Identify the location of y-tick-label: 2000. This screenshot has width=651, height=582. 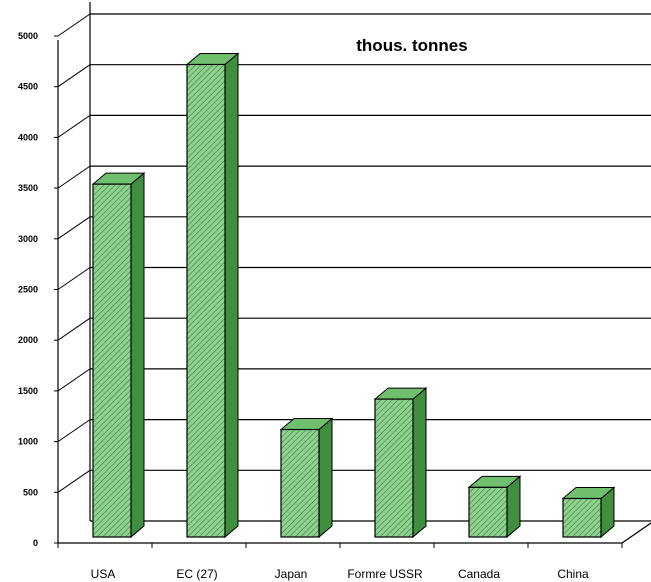
(28, 340).